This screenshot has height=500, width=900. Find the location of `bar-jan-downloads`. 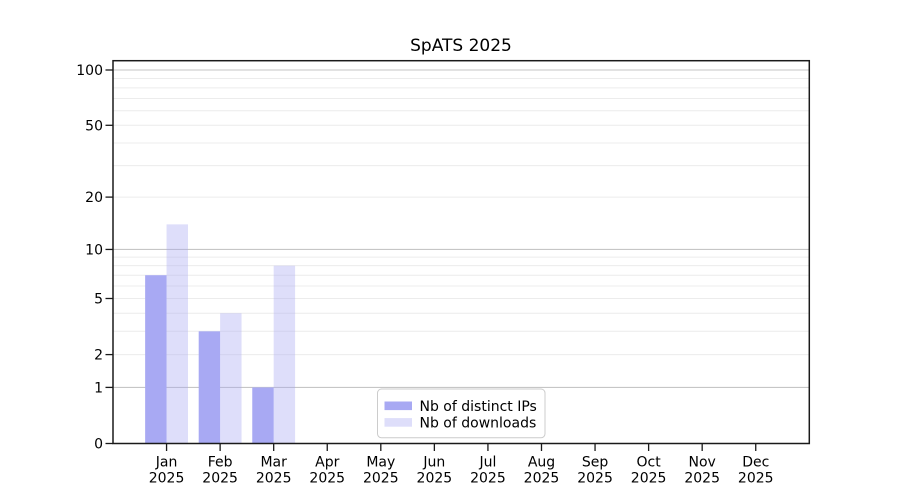

bar-jan-downloads is located at coordinates (177, 334).